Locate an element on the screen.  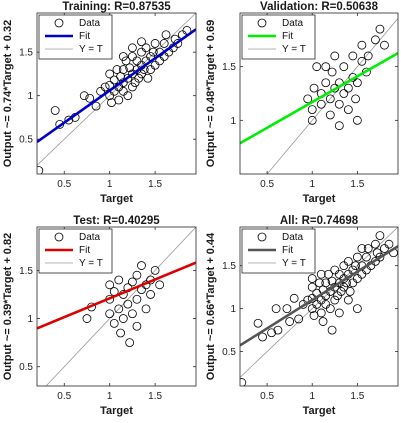
plot-marks is located at coordinates (116, 306).